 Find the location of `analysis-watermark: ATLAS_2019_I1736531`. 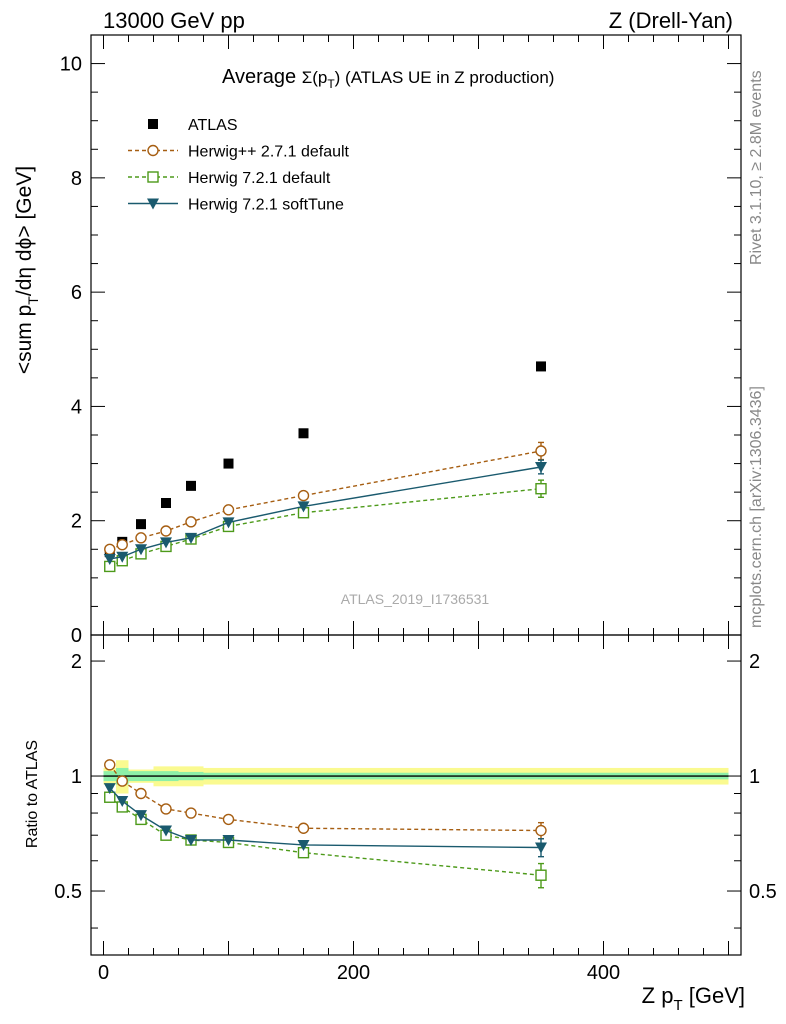

analysis-watermark: ATLAS_2019_I1736531 is located at coordinates (415, 599).